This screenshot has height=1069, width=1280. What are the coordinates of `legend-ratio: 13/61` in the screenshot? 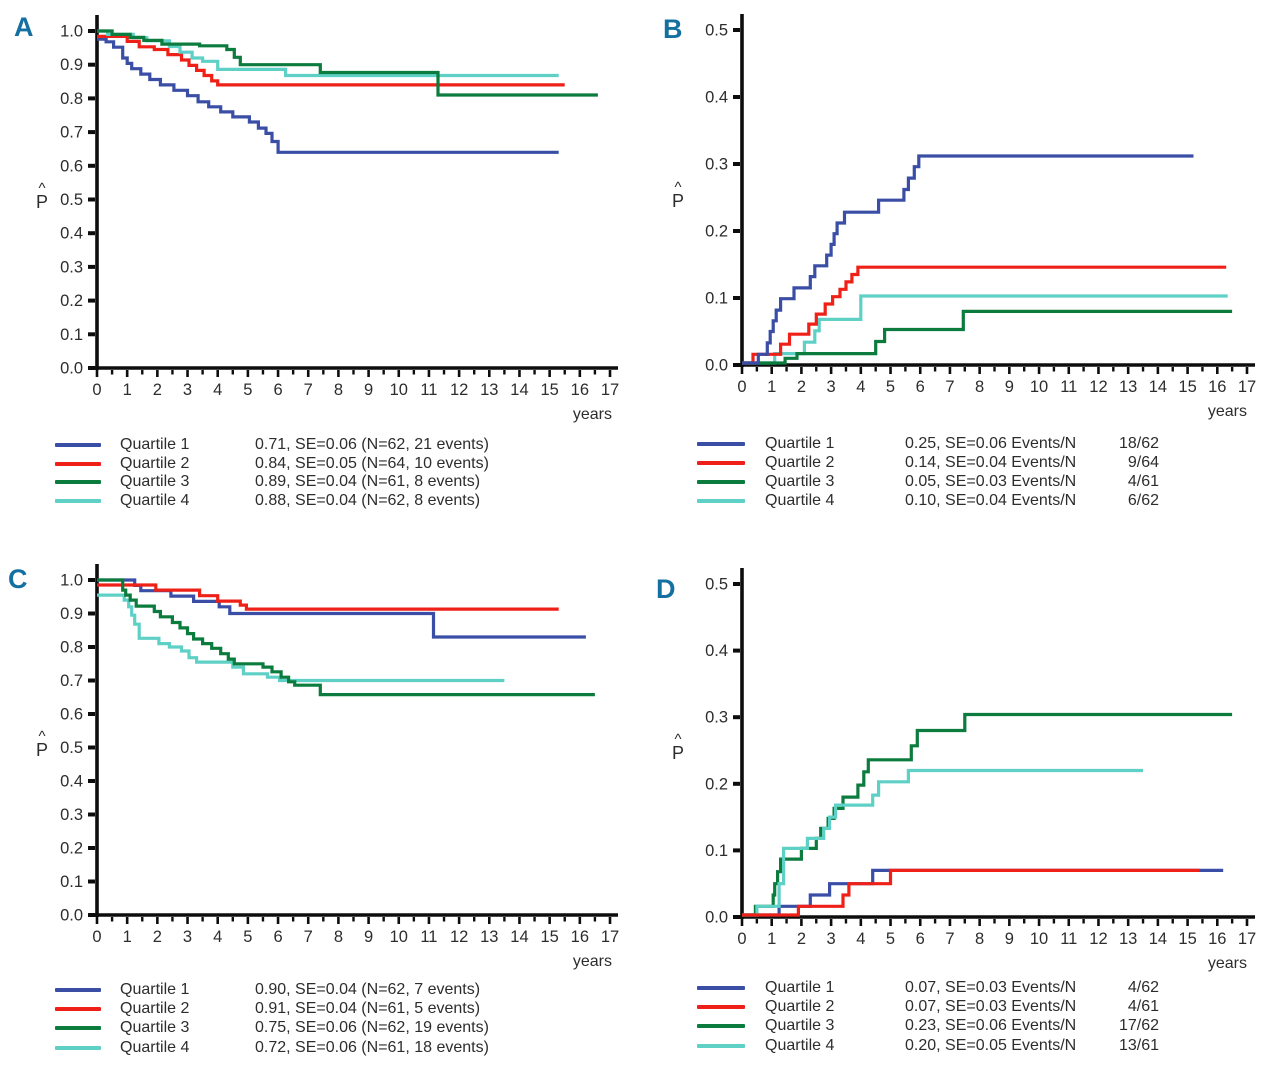 It's located at (1138, 1045).